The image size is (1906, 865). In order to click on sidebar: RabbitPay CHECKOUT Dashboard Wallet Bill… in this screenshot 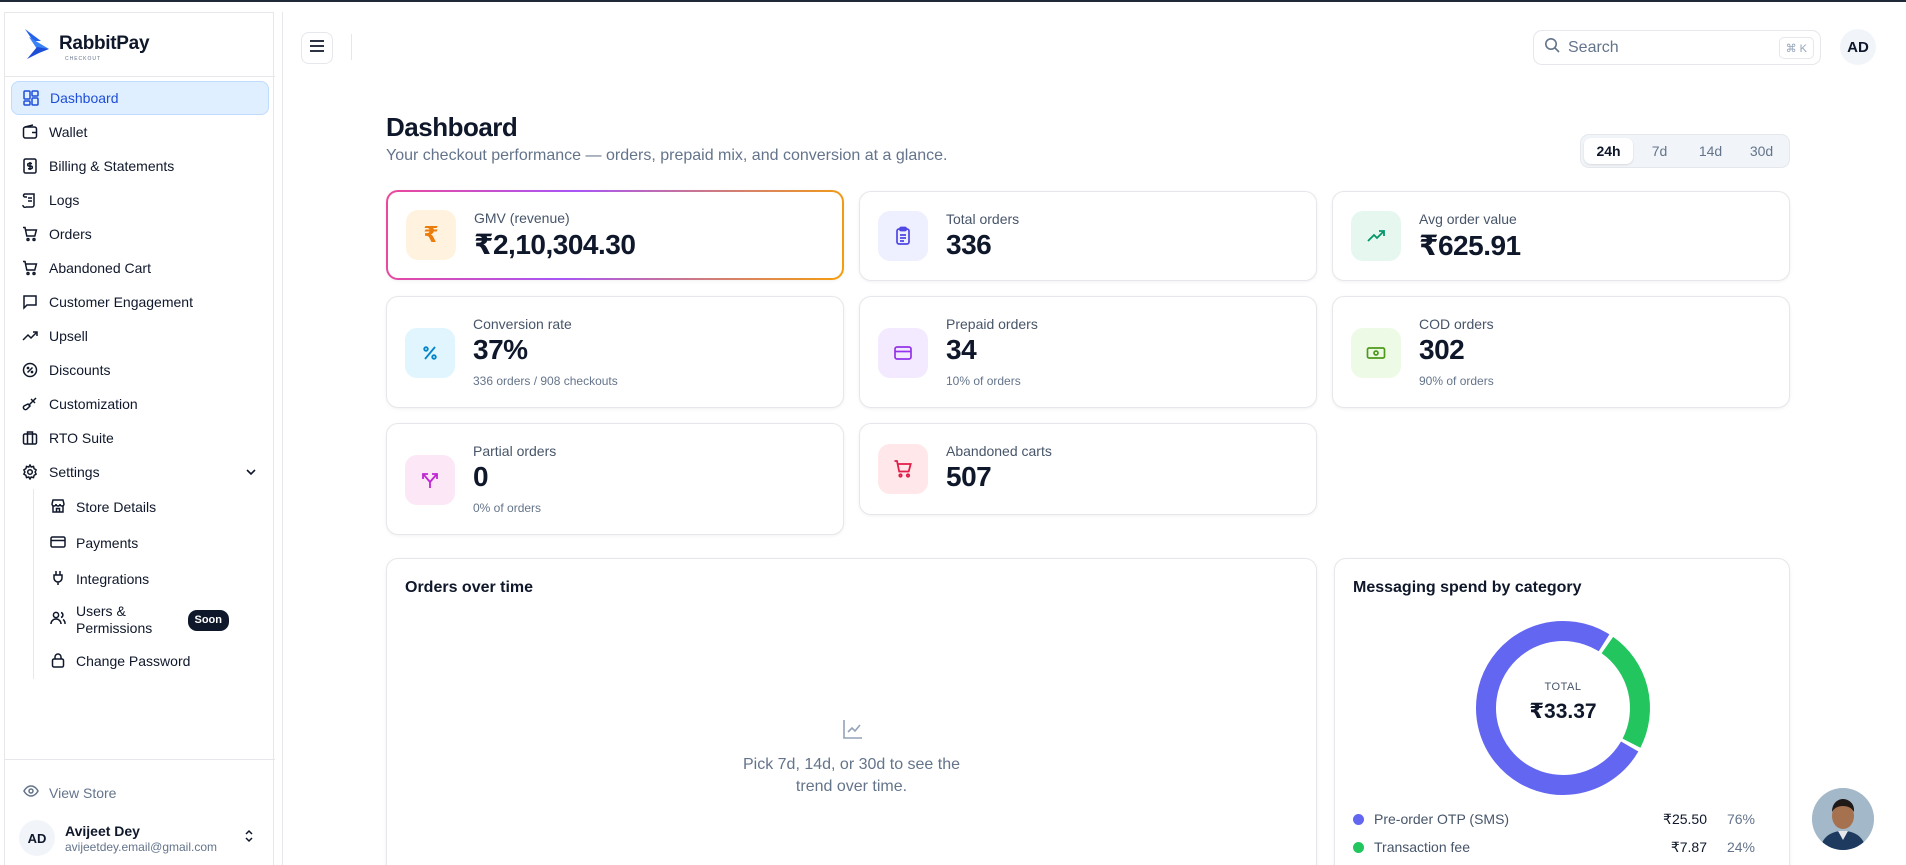, I will do `click(139, 438)`.